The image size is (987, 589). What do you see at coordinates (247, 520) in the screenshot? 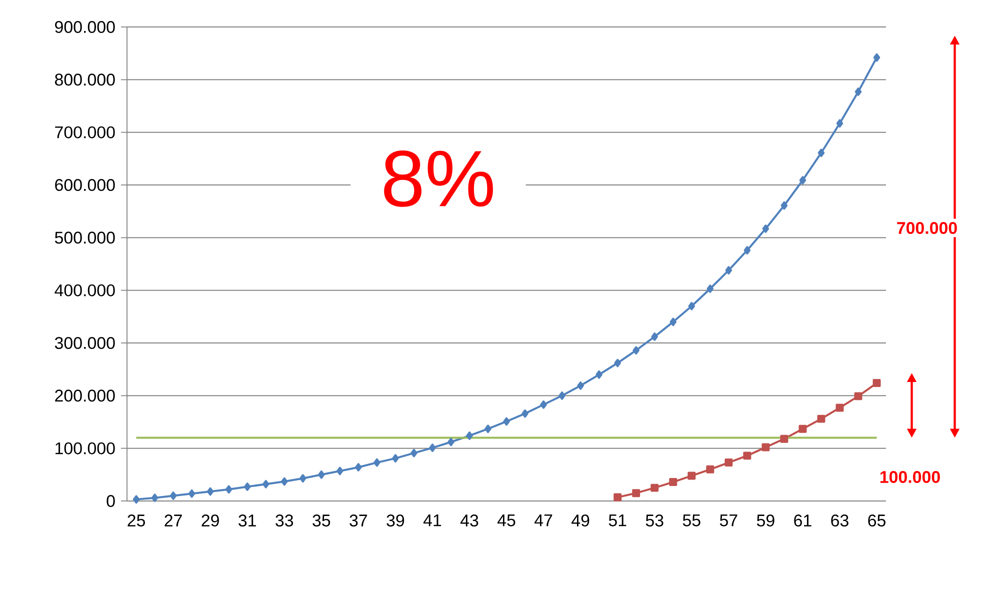
I see `x-tick-label: 31` at bounding box center [247, 520].